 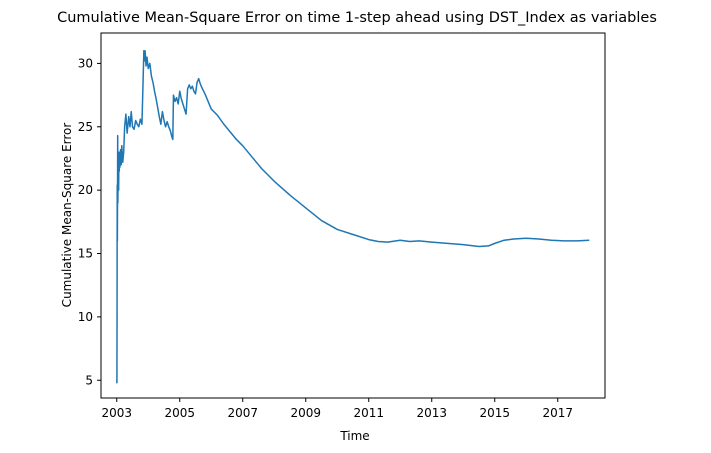 What do you see at coordinates (85, 254) in the screenshot?
I see `y-tick-label: 15` at bounding box center [85, 254].